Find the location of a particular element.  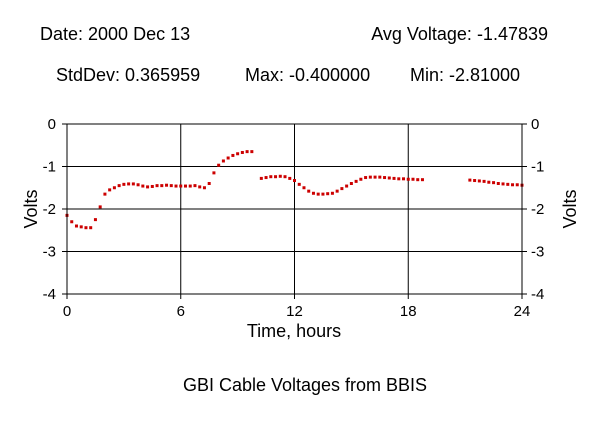

chart-title: GBI Cable Voltages from BBIS is located at coordinates (305, 385).